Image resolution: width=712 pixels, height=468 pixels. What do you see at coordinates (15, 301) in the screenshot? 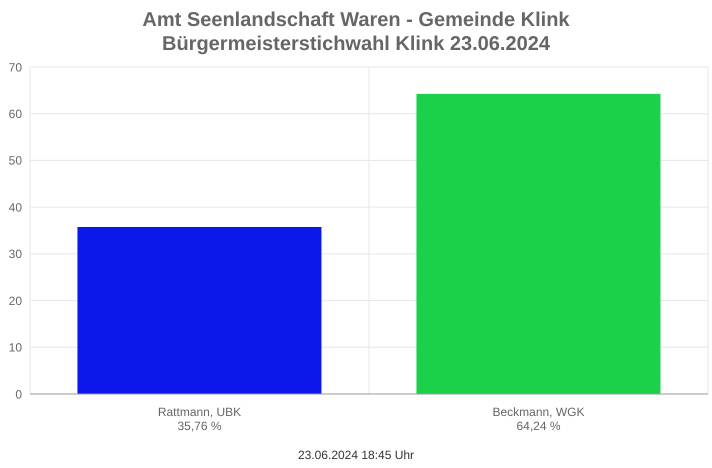
I see `y-tick-label: 20` at bounding box center [15, 301].